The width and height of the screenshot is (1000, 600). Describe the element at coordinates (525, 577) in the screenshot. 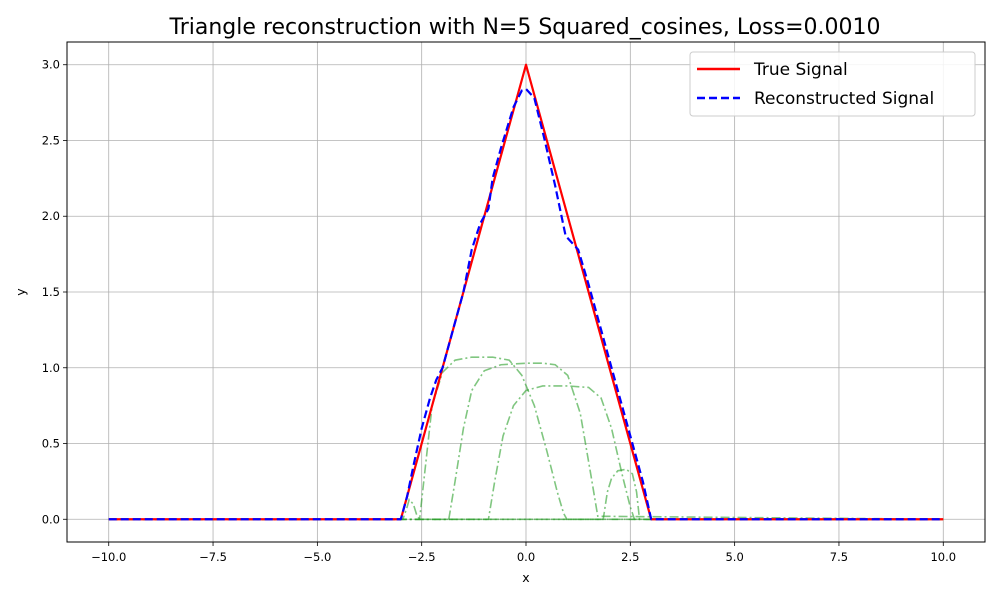

I see `x-axis-label: x` at that location.